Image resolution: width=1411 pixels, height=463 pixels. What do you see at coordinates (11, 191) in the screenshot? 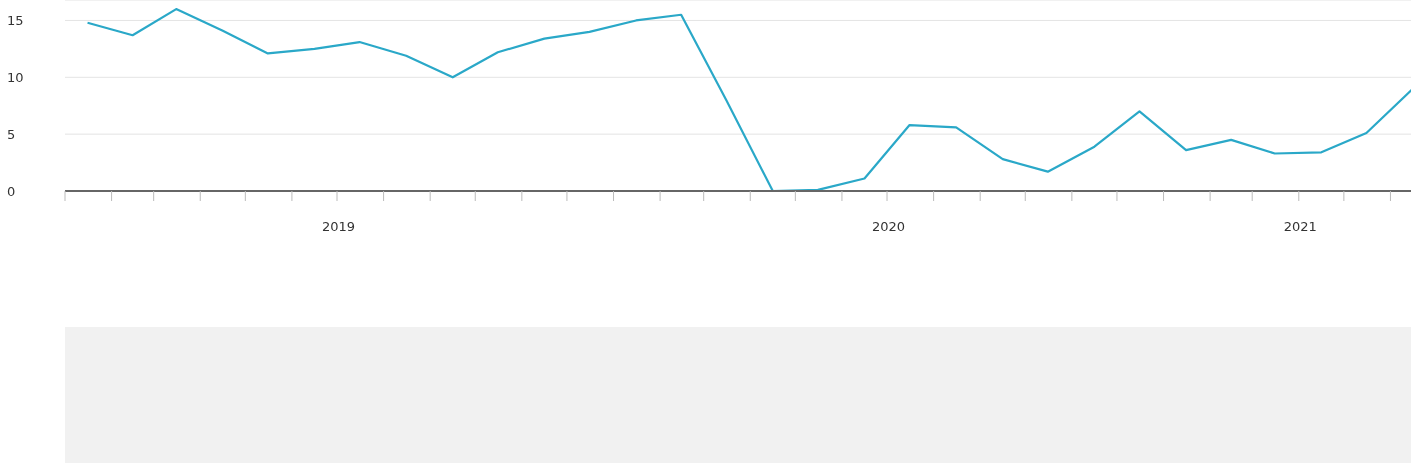
I see `y-tick-label: 0` at bounding box center [11, 191].